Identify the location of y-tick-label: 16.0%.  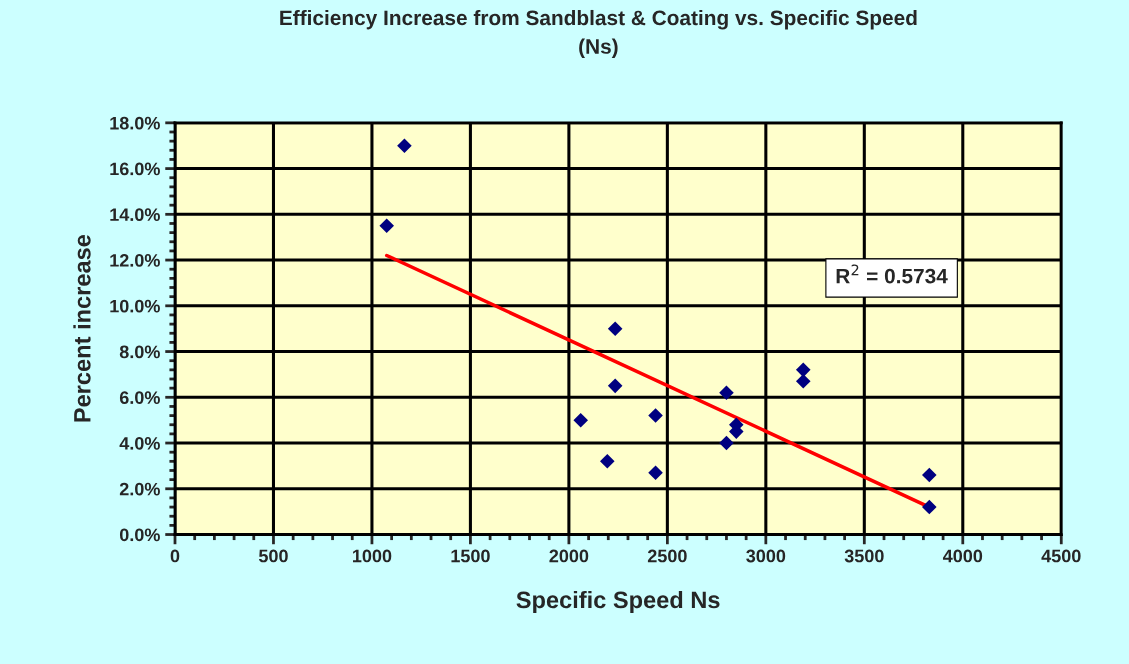
(135, 169).